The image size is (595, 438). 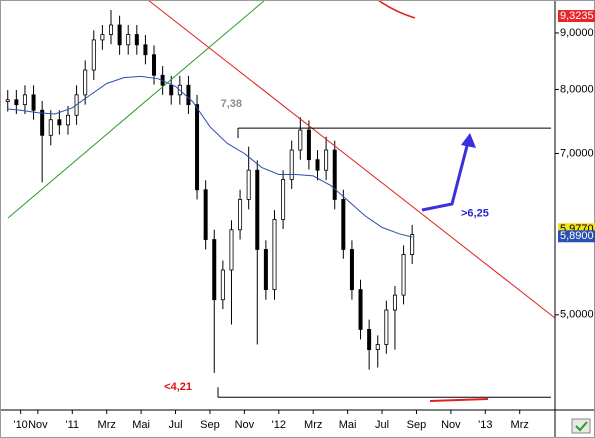 I want to click on target-label: >6,25, so click(x=475, y=214).